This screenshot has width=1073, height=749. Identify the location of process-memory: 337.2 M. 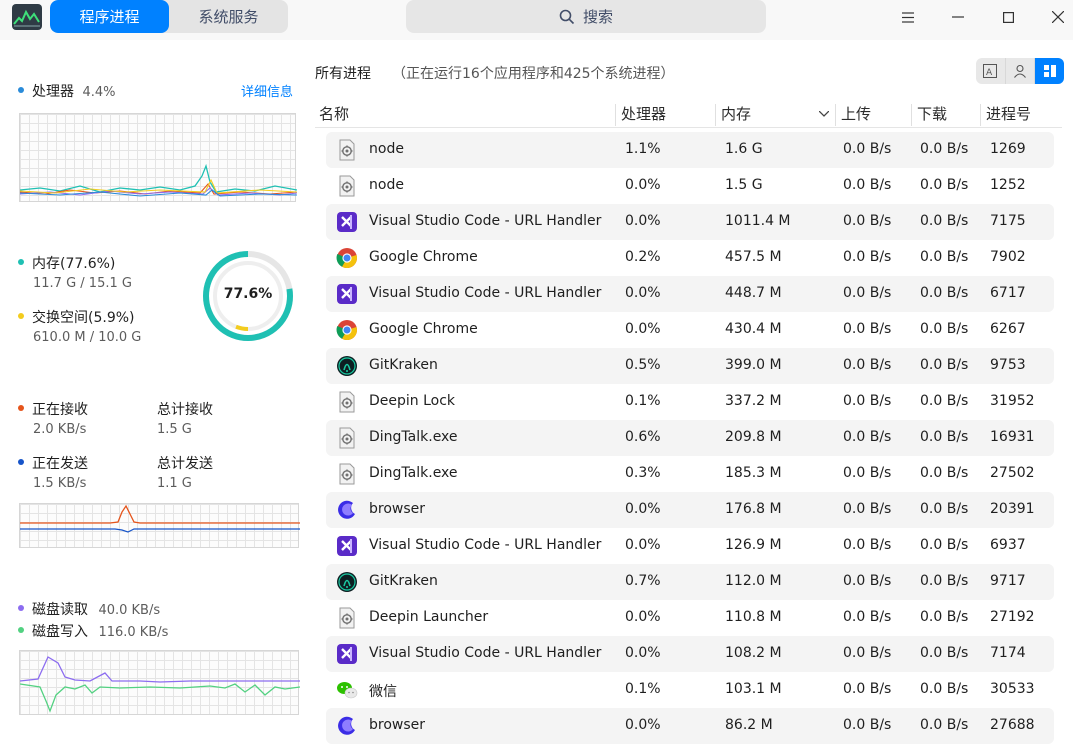
(753, 401).